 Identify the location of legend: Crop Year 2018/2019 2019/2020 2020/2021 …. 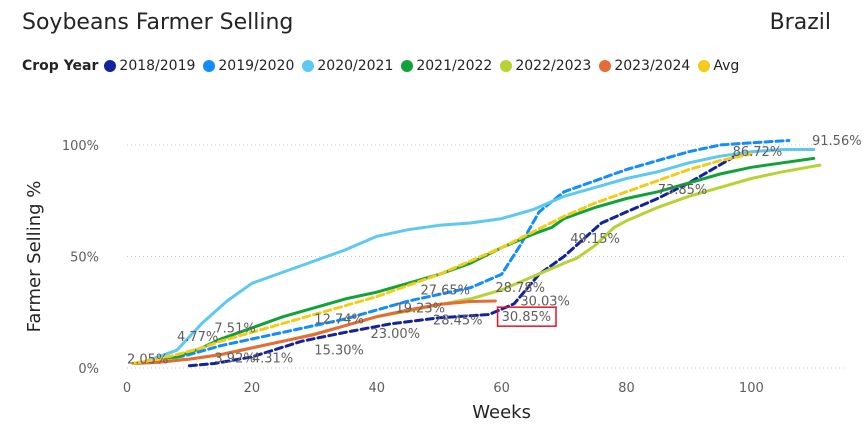
(384, 66).